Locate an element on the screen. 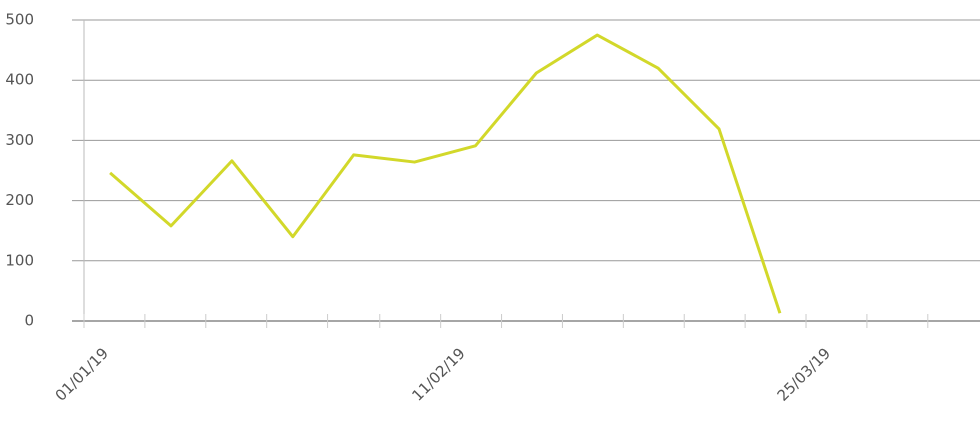 This screenshot has width=980, height=447. y-tick-label: 500 is located at coordinates (19, 20).